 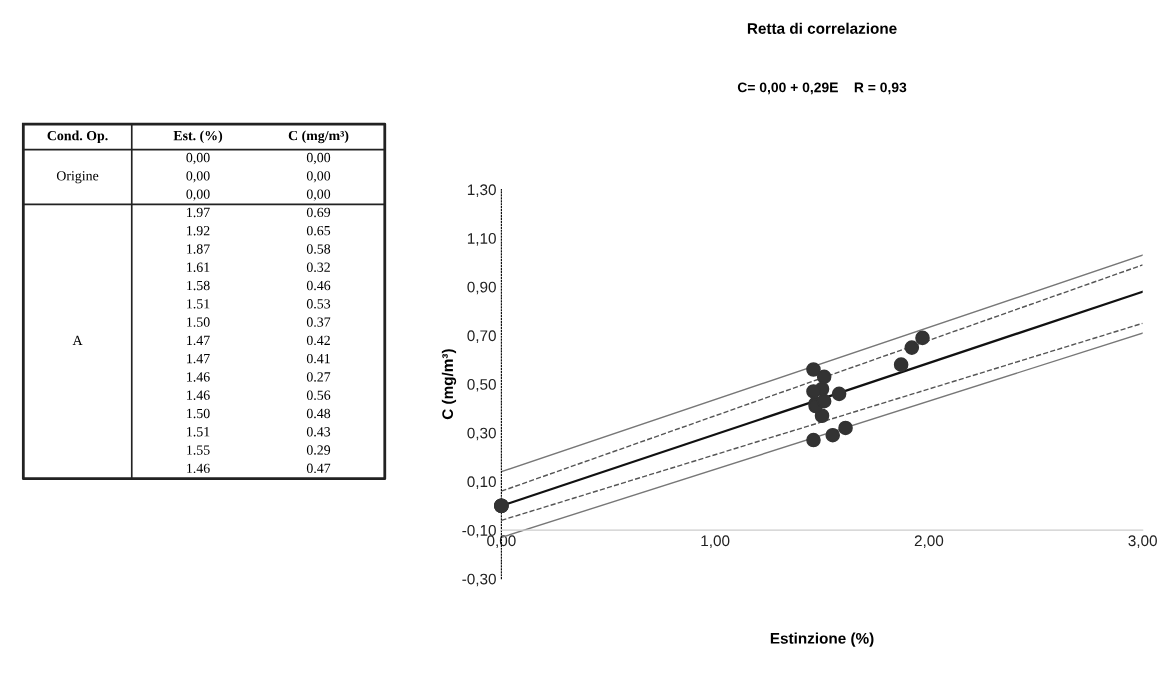 What do you see at coordinates (318, 450) in the screenshot?
I see `text: 0.29` at bounding box center [318, 450].